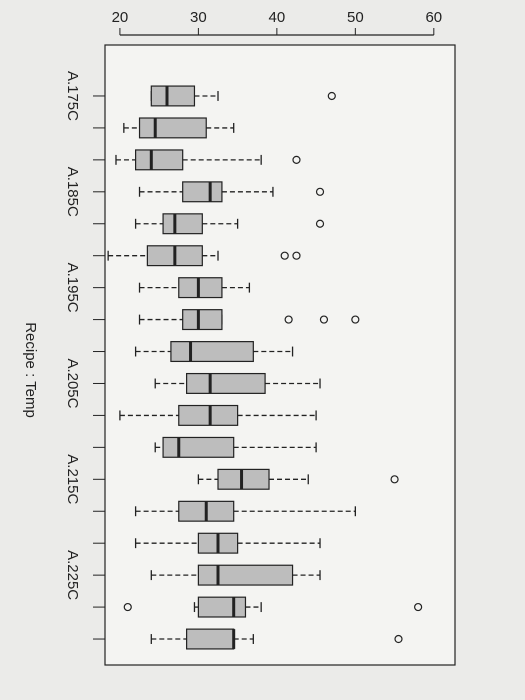 The height and width of the screenshot is (700, 525). What do you see at coordinates (72, 383) in the screenshot?
I see `category-label: A.205C` at bounding box center [72, 383].